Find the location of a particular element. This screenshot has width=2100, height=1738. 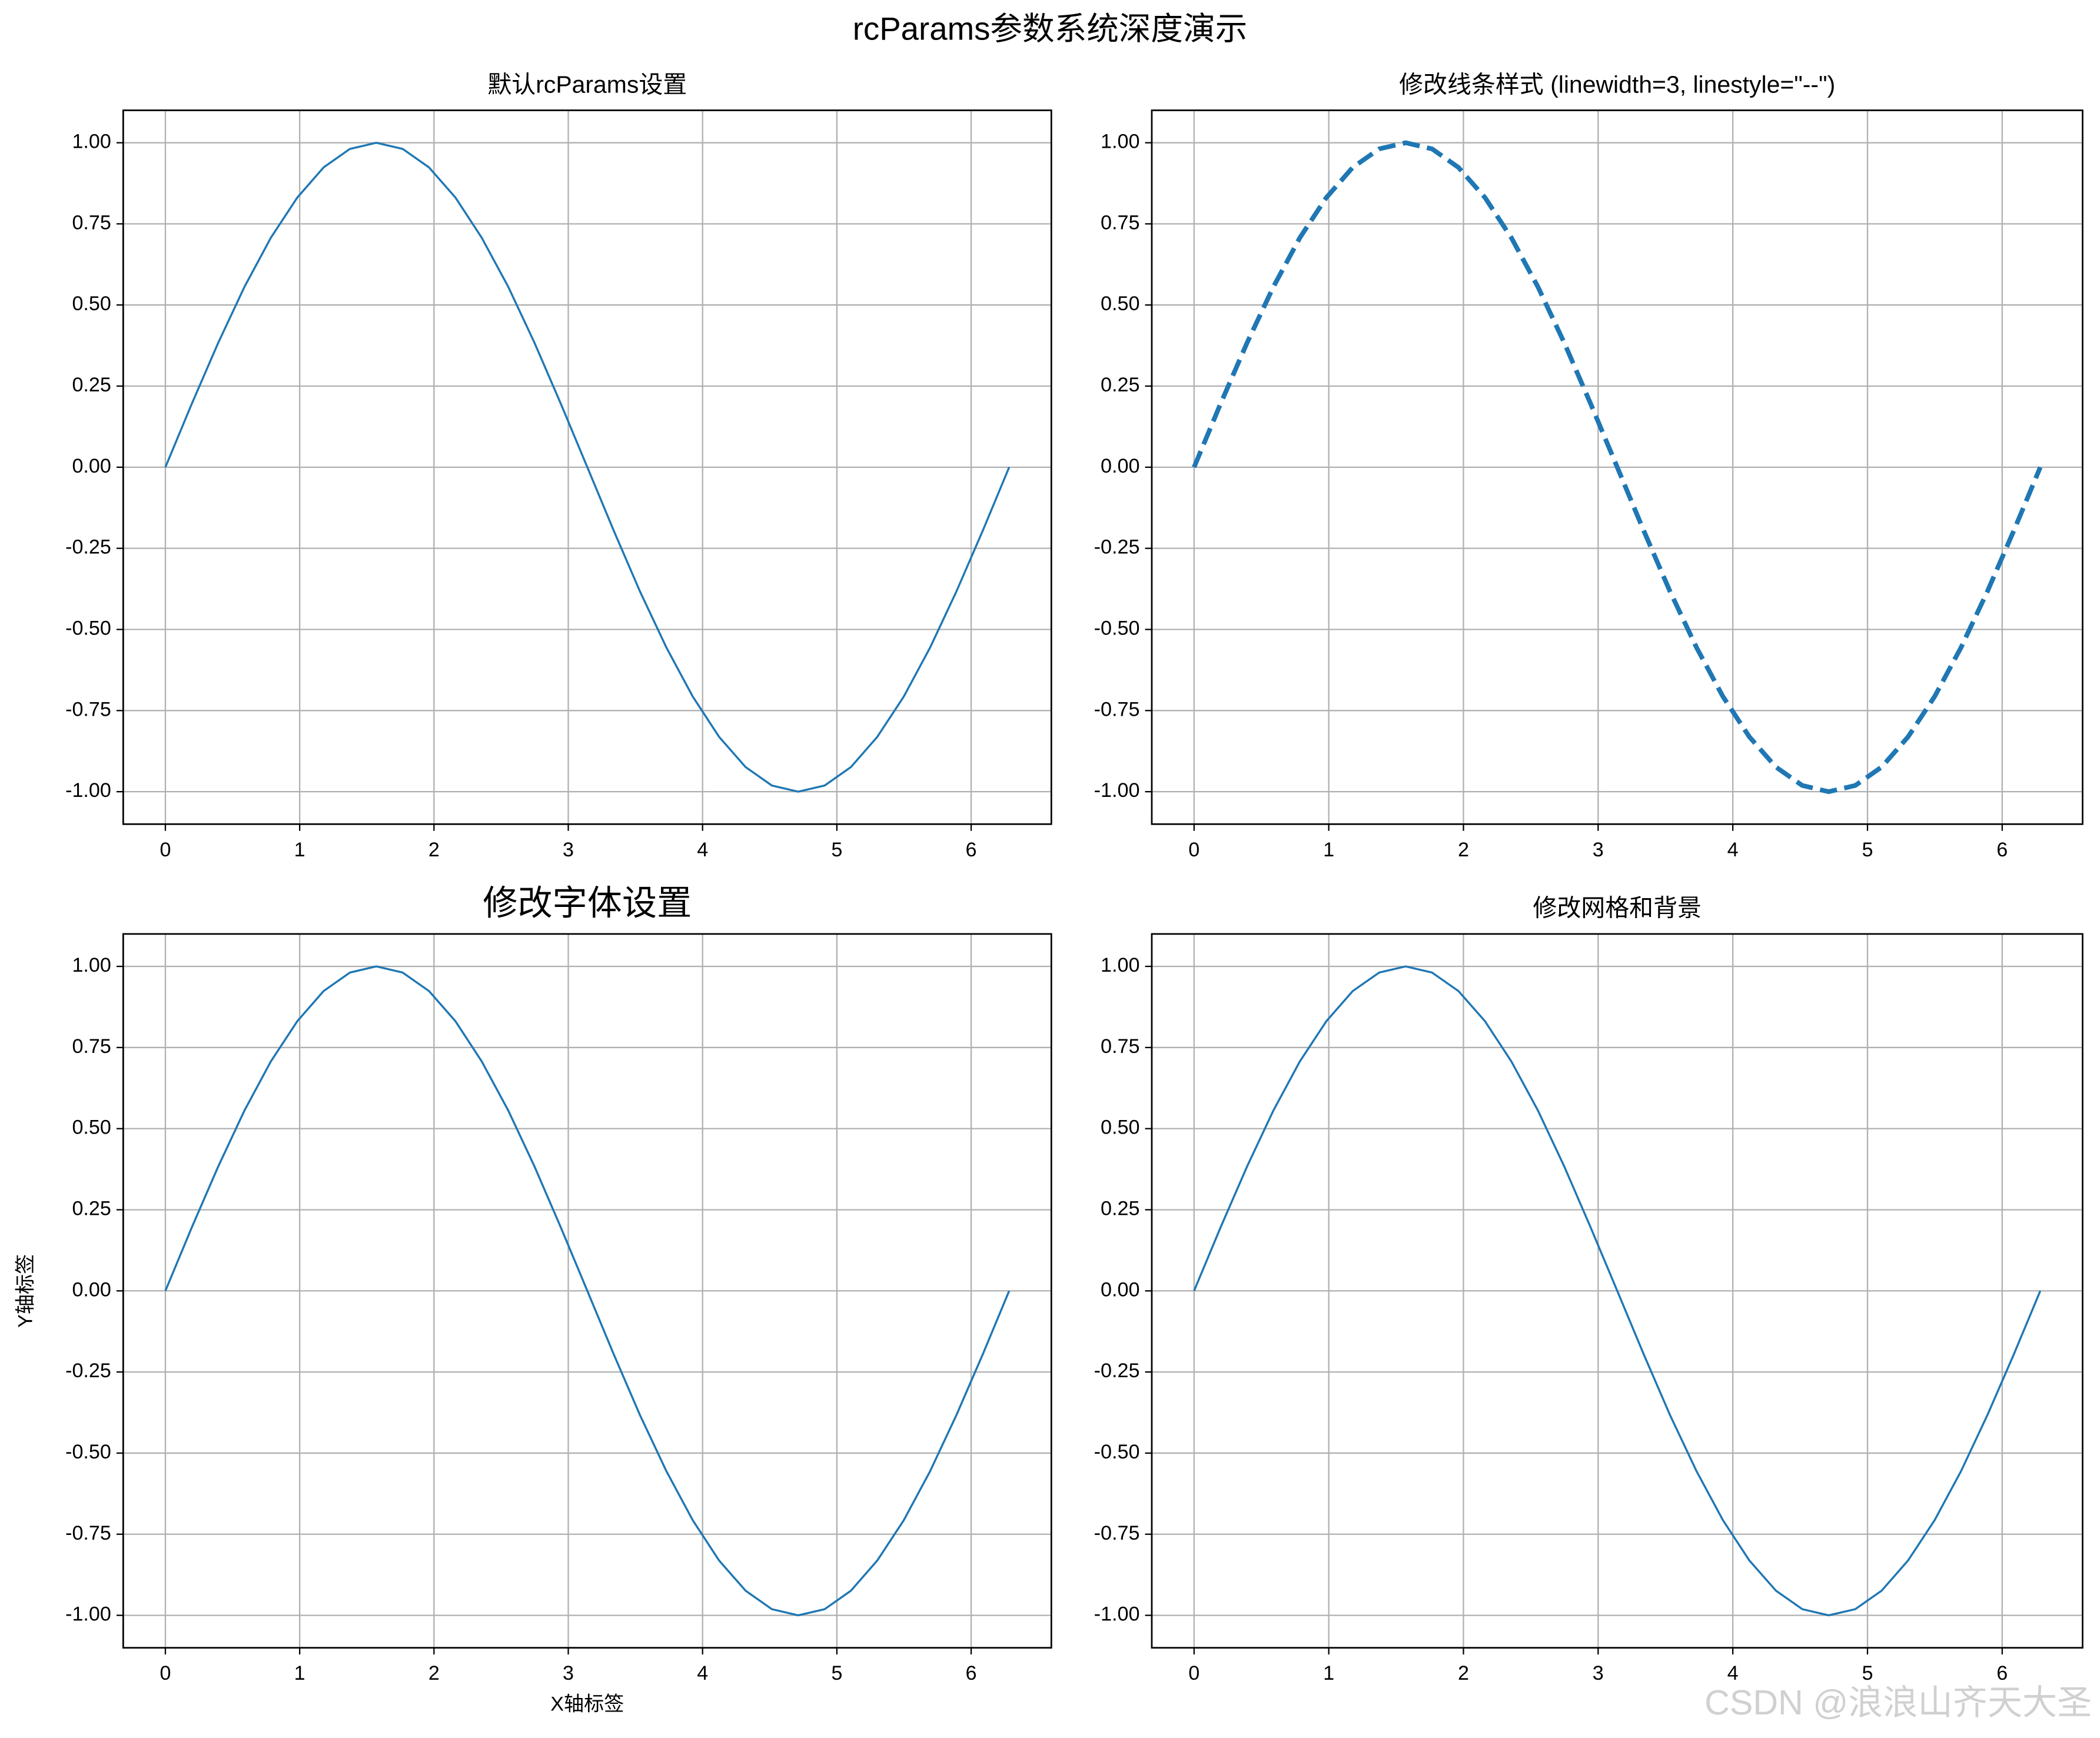

y-axis-label: Y轴标签 is located at coordinates (26, 1291).